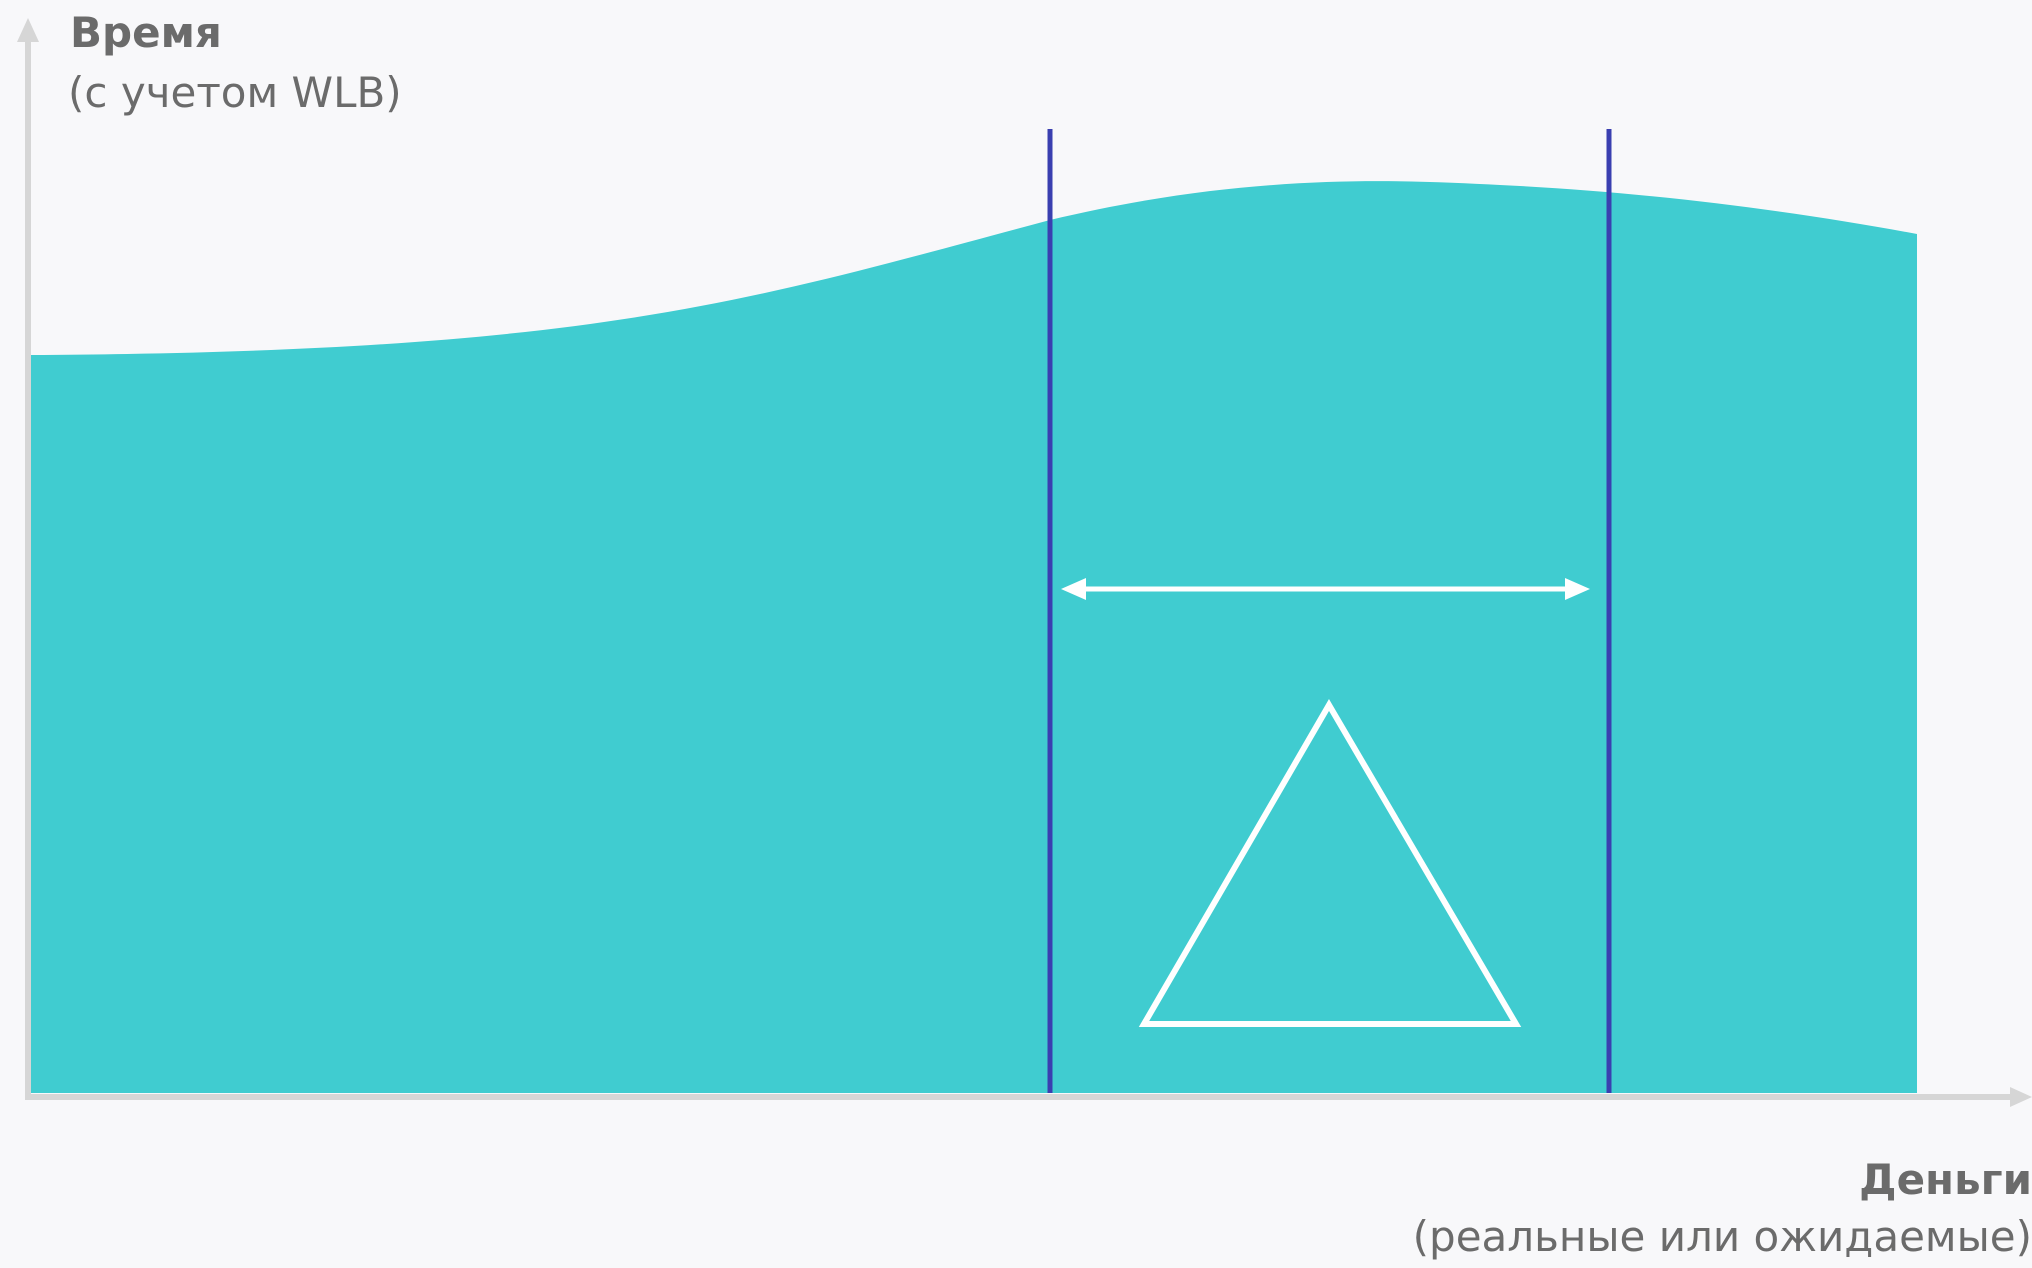 The height and width of the screenshot is (1268, 2032). What do you see at coordinates (1722, 1236) in the screenshot?
I see `x-axis-subtitle: (реальные или ожидаемые)` at bounding box center [1722, 1236].